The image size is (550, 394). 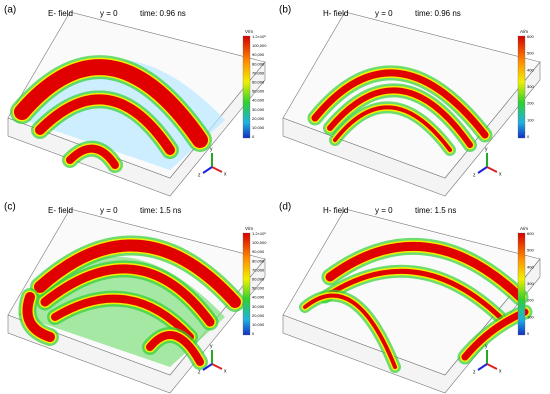 I want to click on panel-label: (d), so click(x=285, y=207).